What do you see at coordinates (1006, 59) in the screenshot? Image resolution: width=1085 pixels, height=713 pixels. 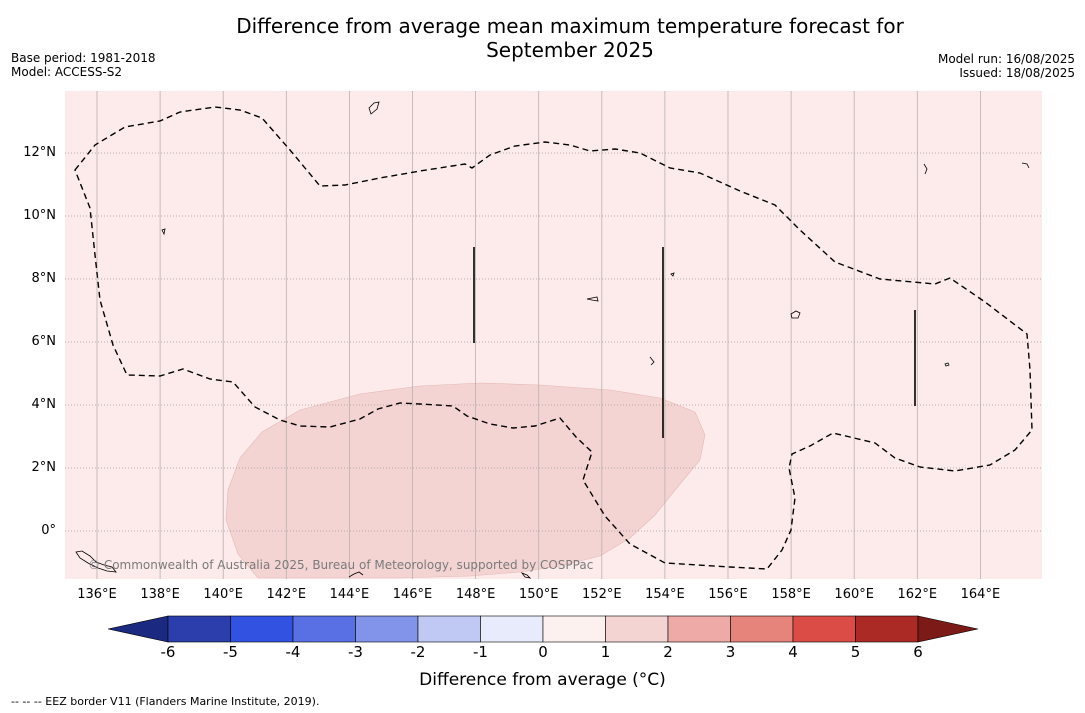 I see `model-run: Model run: 16/08/2025` at bounding box center [1006, 59].